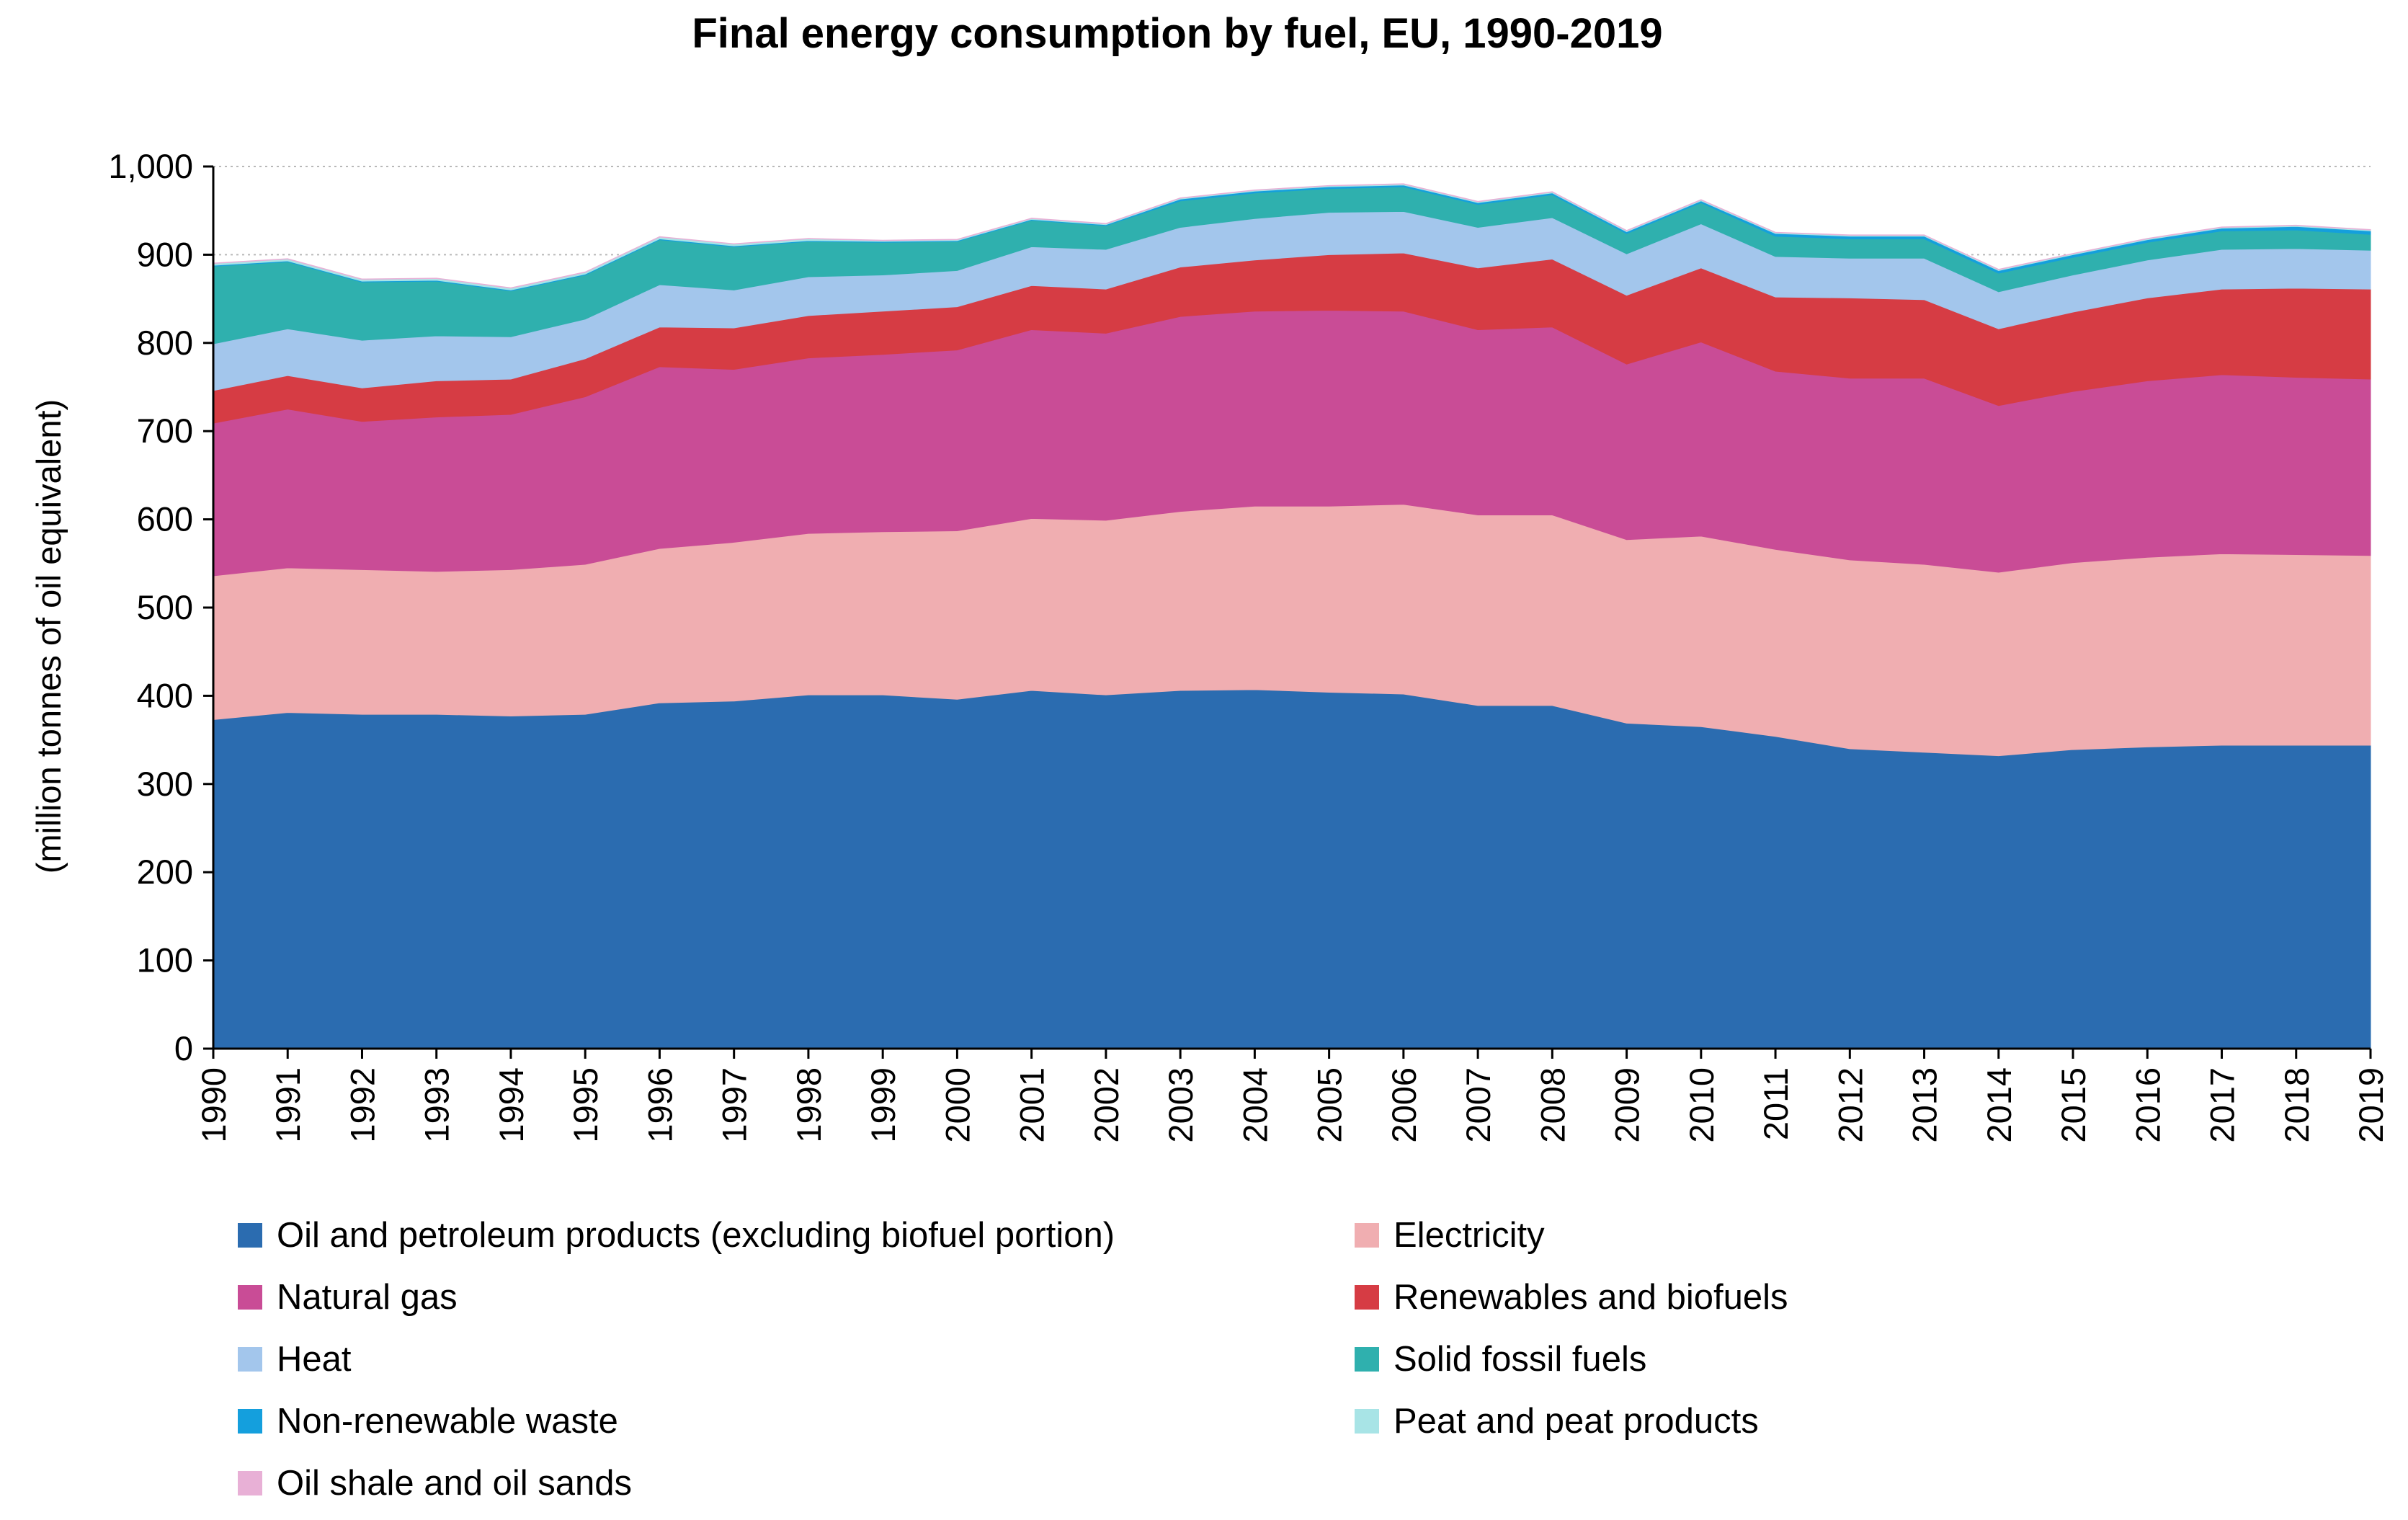 The width and height of the screenshot is (2408, 1520). What do you see at coordinates (165, 254) in the screenshot?
I see `y-tick-label: 900` at bounding box center [165, 254].